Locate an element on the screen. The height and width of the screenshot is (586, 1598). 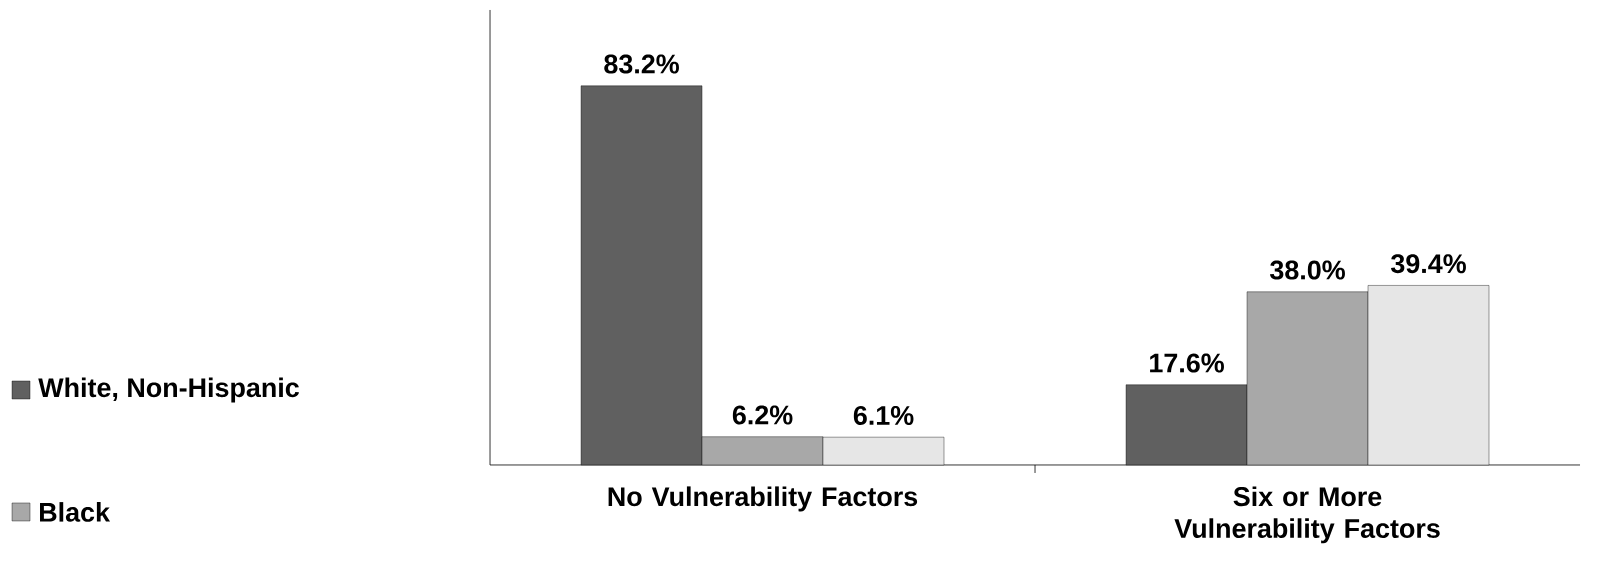
data-label: 17.6% is located at coordinates (1187, 363).